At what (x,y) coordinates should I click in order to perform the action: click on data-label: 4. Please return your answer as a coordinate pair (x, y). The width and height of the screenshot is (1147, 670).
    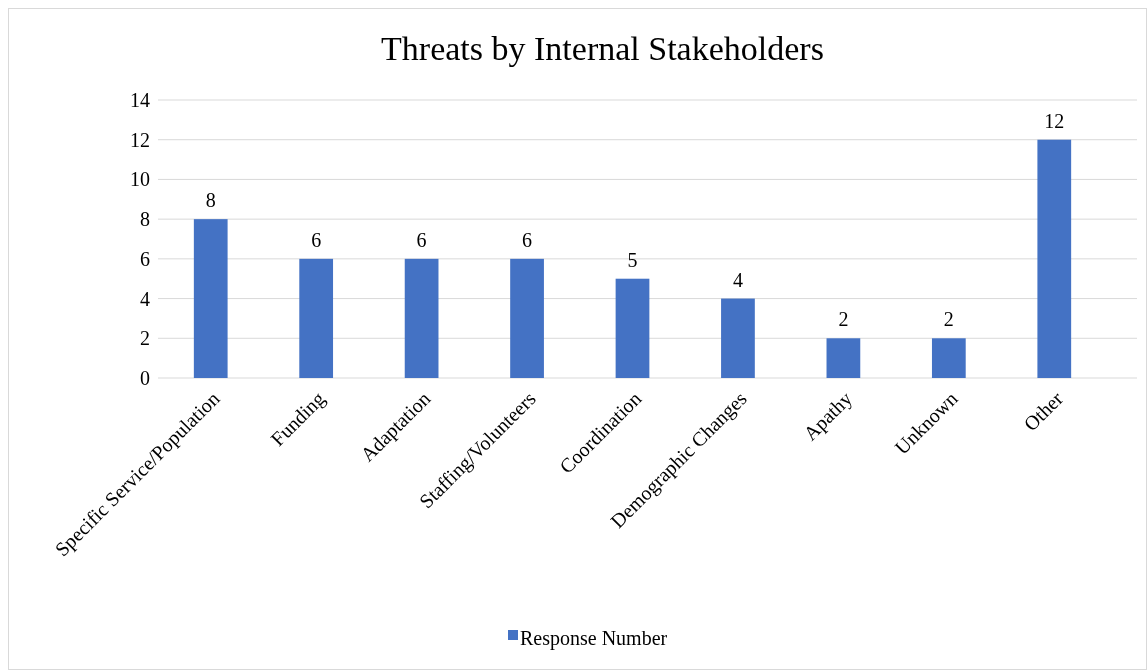
    Looking at the image, I should click on (737, 279).